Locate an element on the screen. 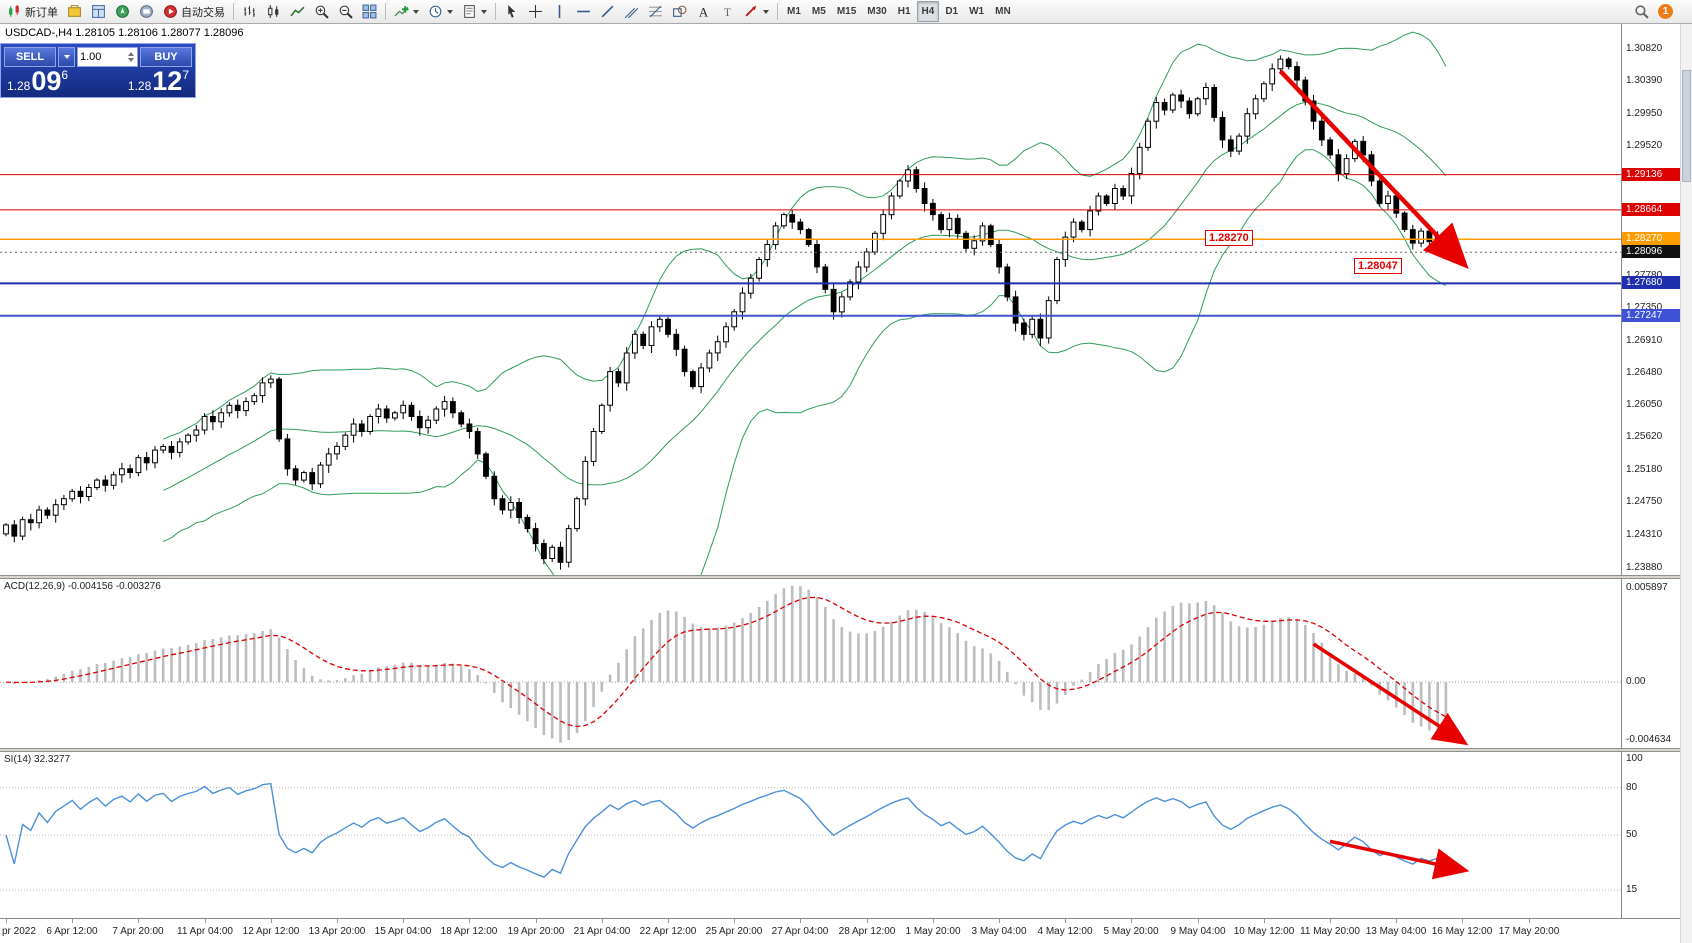  time-label: 12 Apr 12:00 is located at coordinates (271, 931).